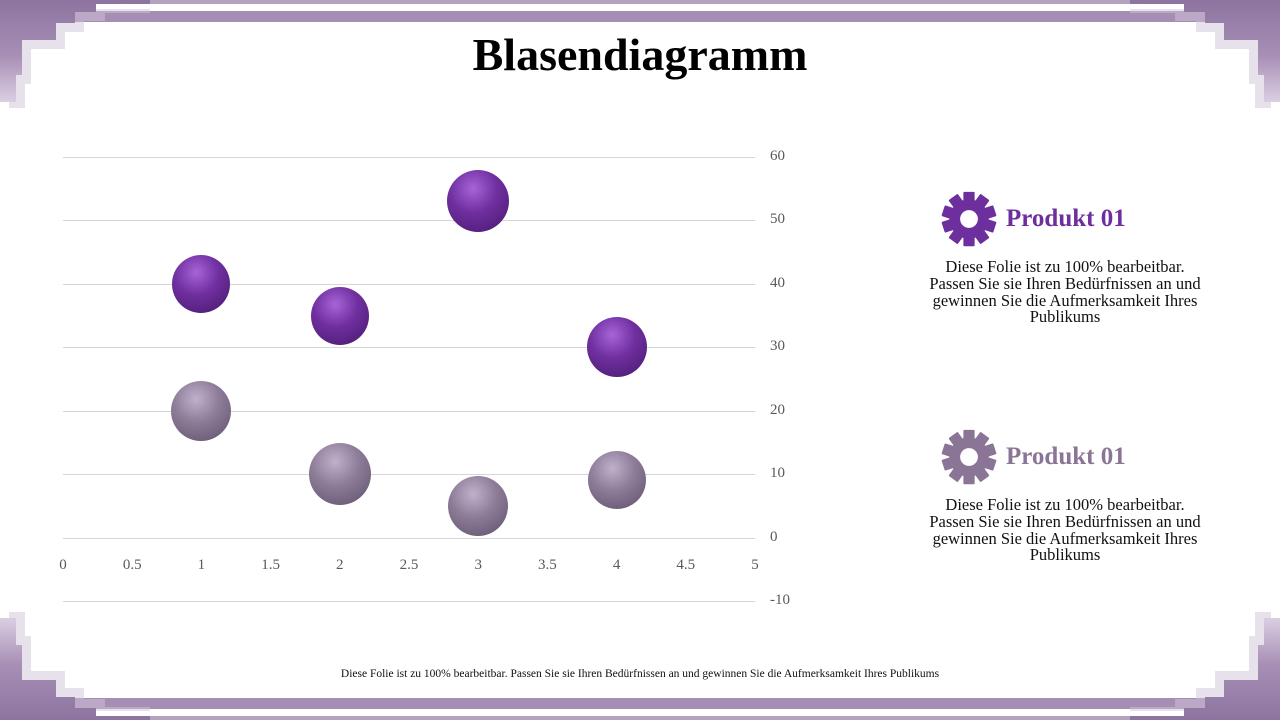 The height and width of the screenshot is (720, 1280). What do you see at coordinates (478, 565) in the screenshot?
I see `x-axis-label: 3` at bounding box center [478, 565].